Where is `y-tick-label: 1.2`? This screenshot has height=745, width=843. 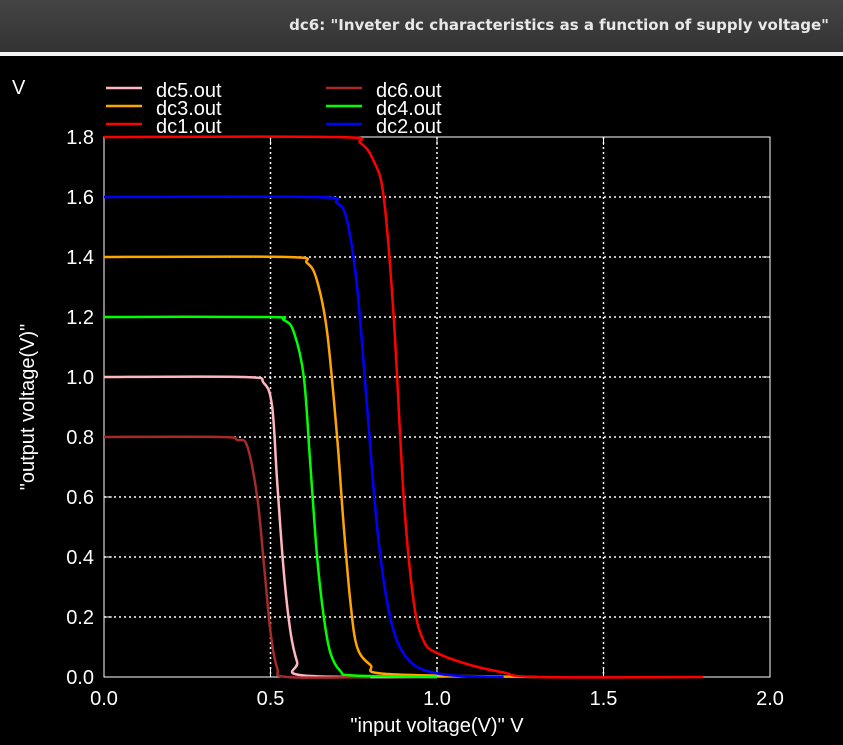
y-tick-label: 1.2 is located at coordinates (80, 318).